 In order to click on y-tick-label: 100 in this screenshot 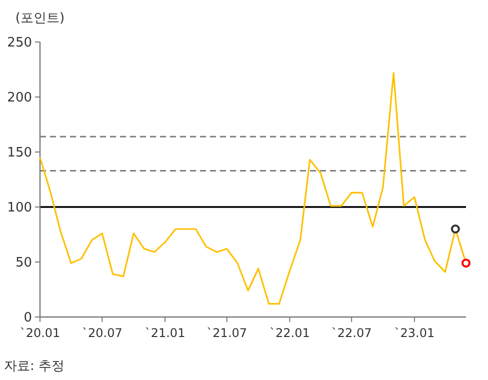, I will do `click(19, 208)`.